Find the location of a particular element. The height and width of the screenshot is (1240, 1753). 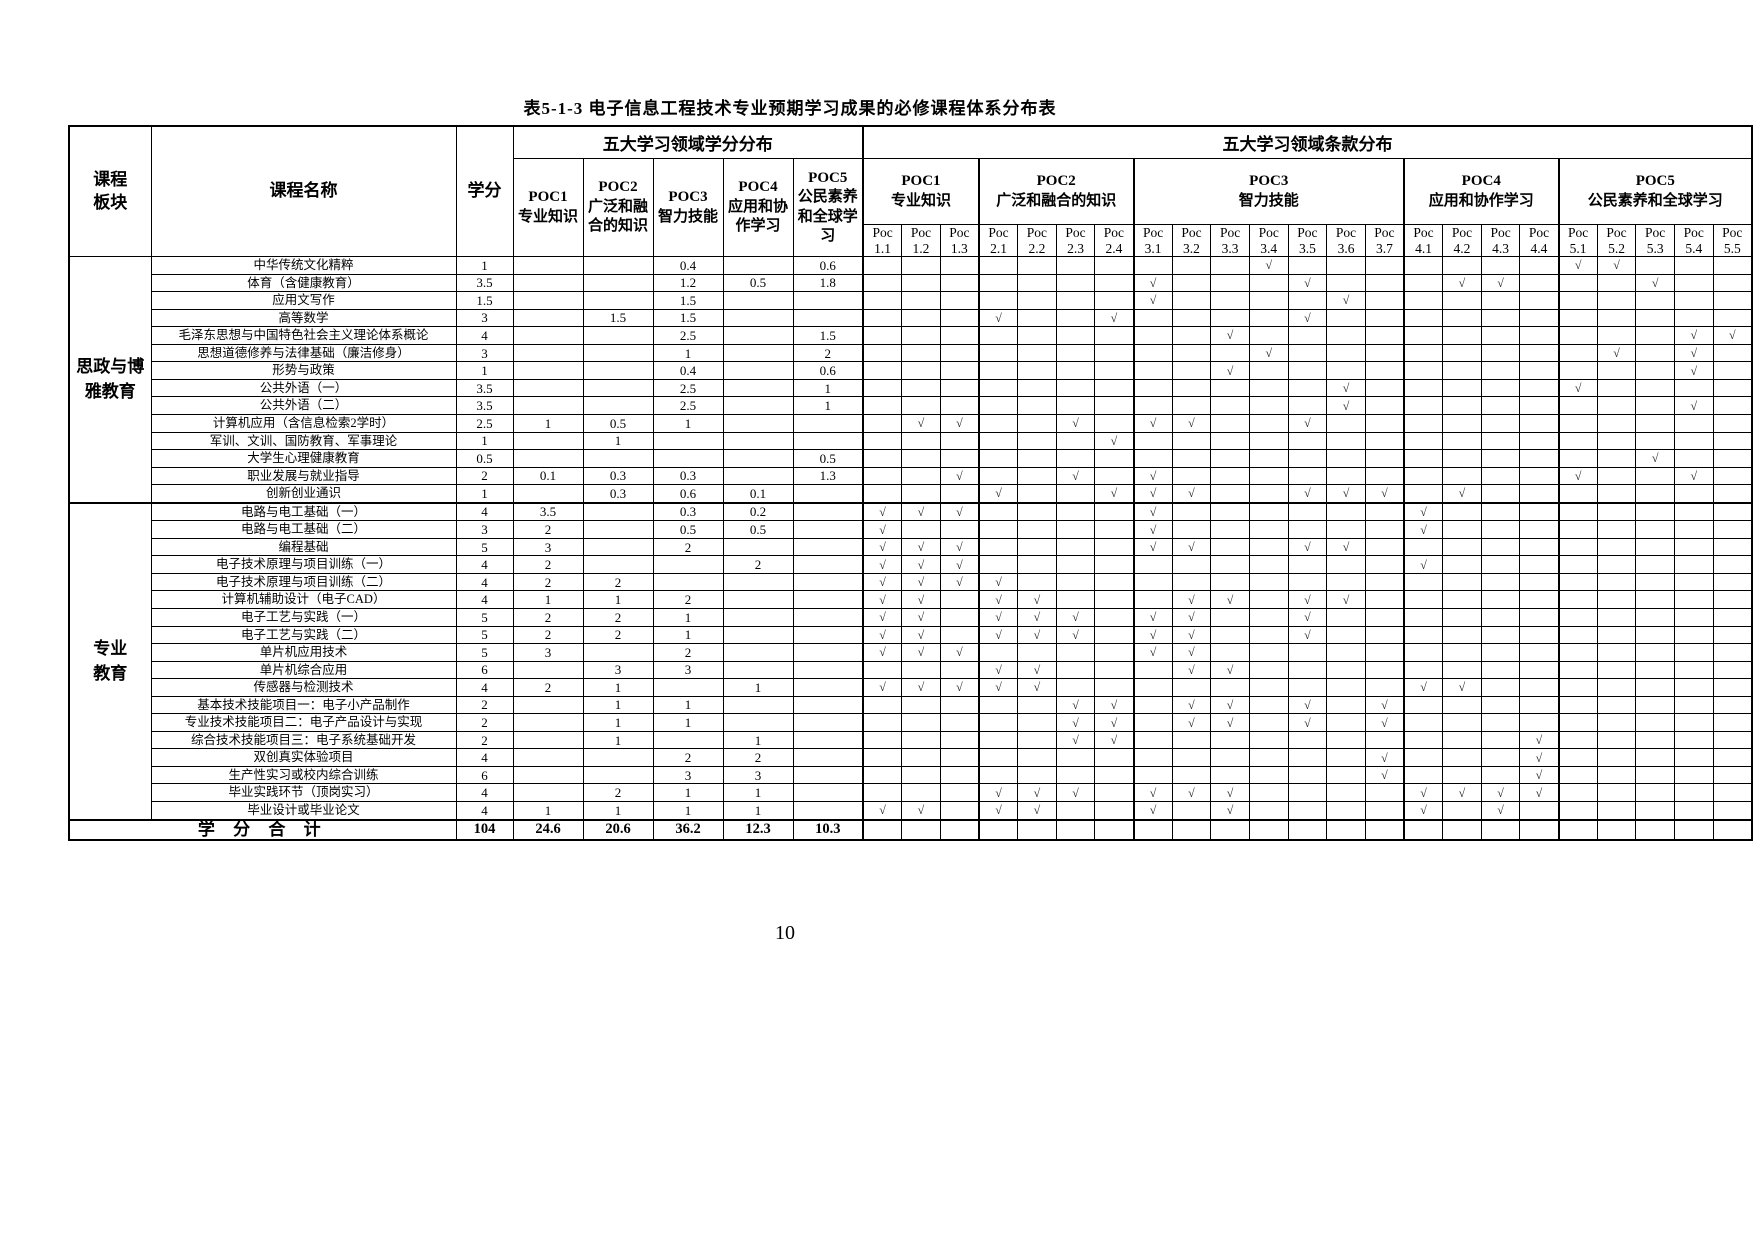

table-row: 思想道德修养与法律基础（廉洁修身） 3 1 2 √ √ √ is located at coordinates (911, 353).